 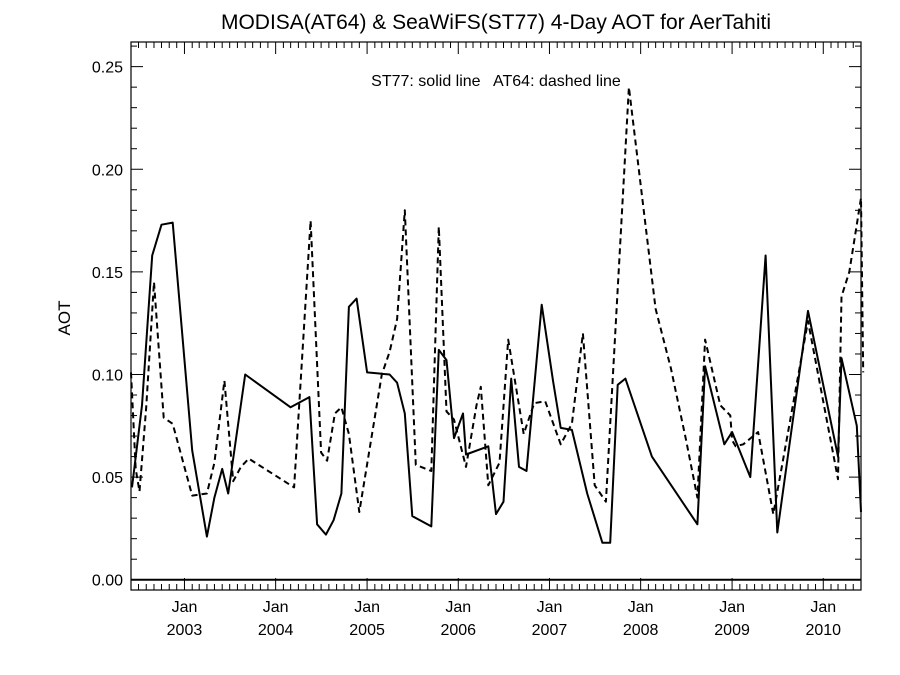 What do you see at coordinates (276, 630) in the screenshot?
I see `x-tick-year: 2004` at bounding box center [276, 630].